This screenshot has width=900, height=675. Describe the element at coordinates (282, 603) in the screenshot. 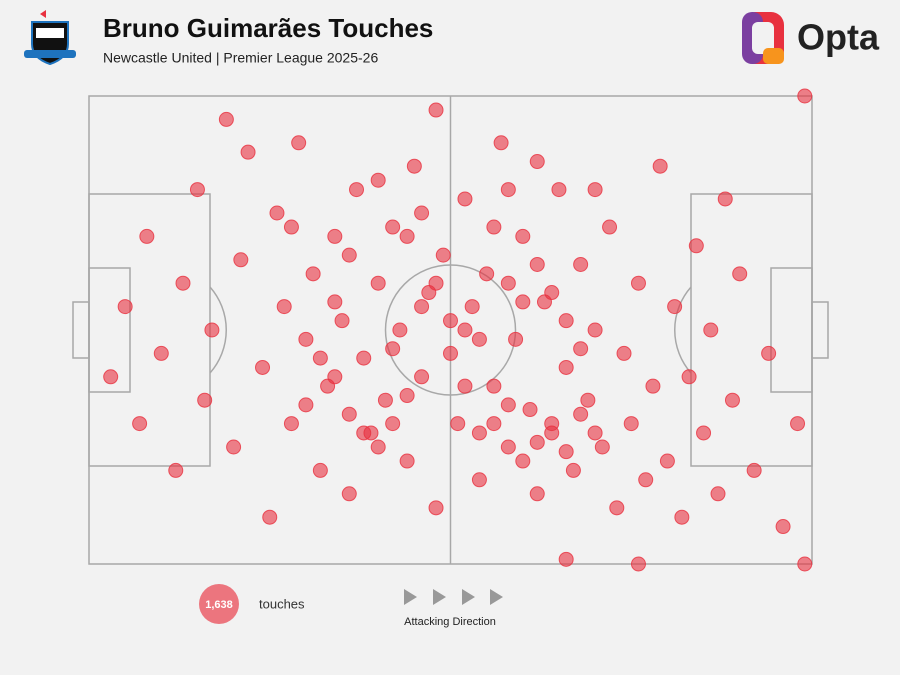

I see `legend-label: touches` at that location.